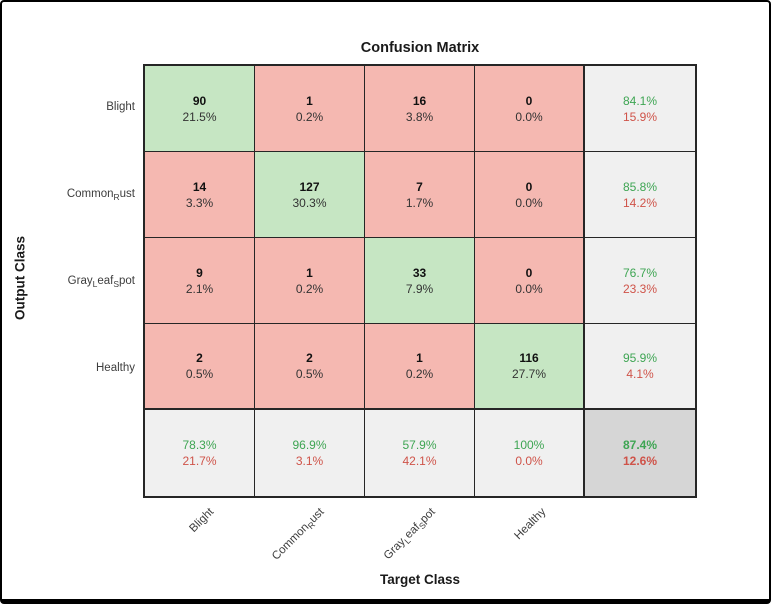 The width and height of the screenshot is (771, 604). I want to click on matrix-cell-r2c2: 33 7.9%, so click(420, 281).